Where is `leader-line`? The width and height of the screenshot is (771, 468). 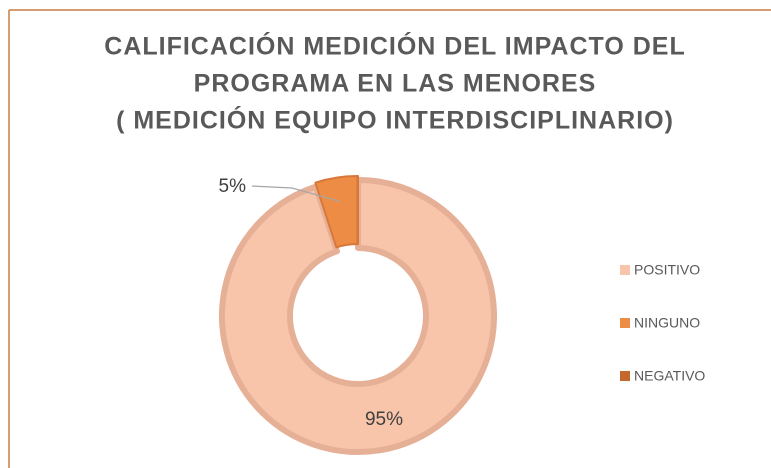
leader-line is located at coordinates (296, 194).